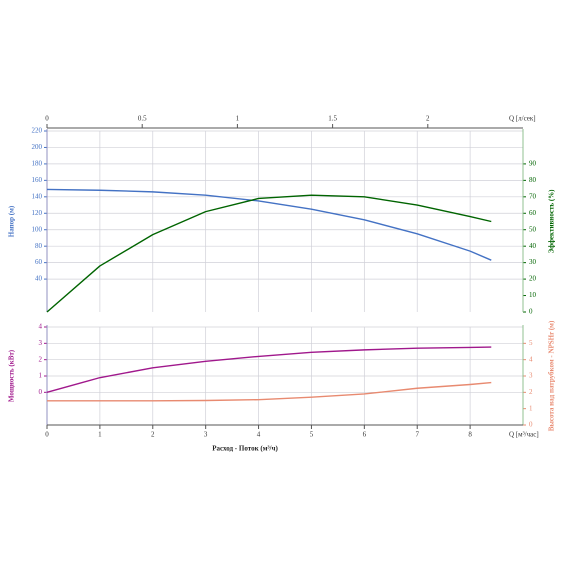 The image size is (570, 570). What do you see at coordinates (47, 435) in the screenshot?
I see `x-tick-label: 0` at bounding box center [47, 435].